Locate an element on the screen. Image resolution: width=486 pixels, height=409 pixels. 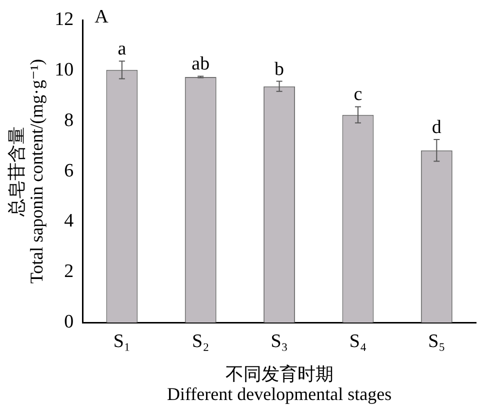
annotation: d is located at coordinates (437, 127).